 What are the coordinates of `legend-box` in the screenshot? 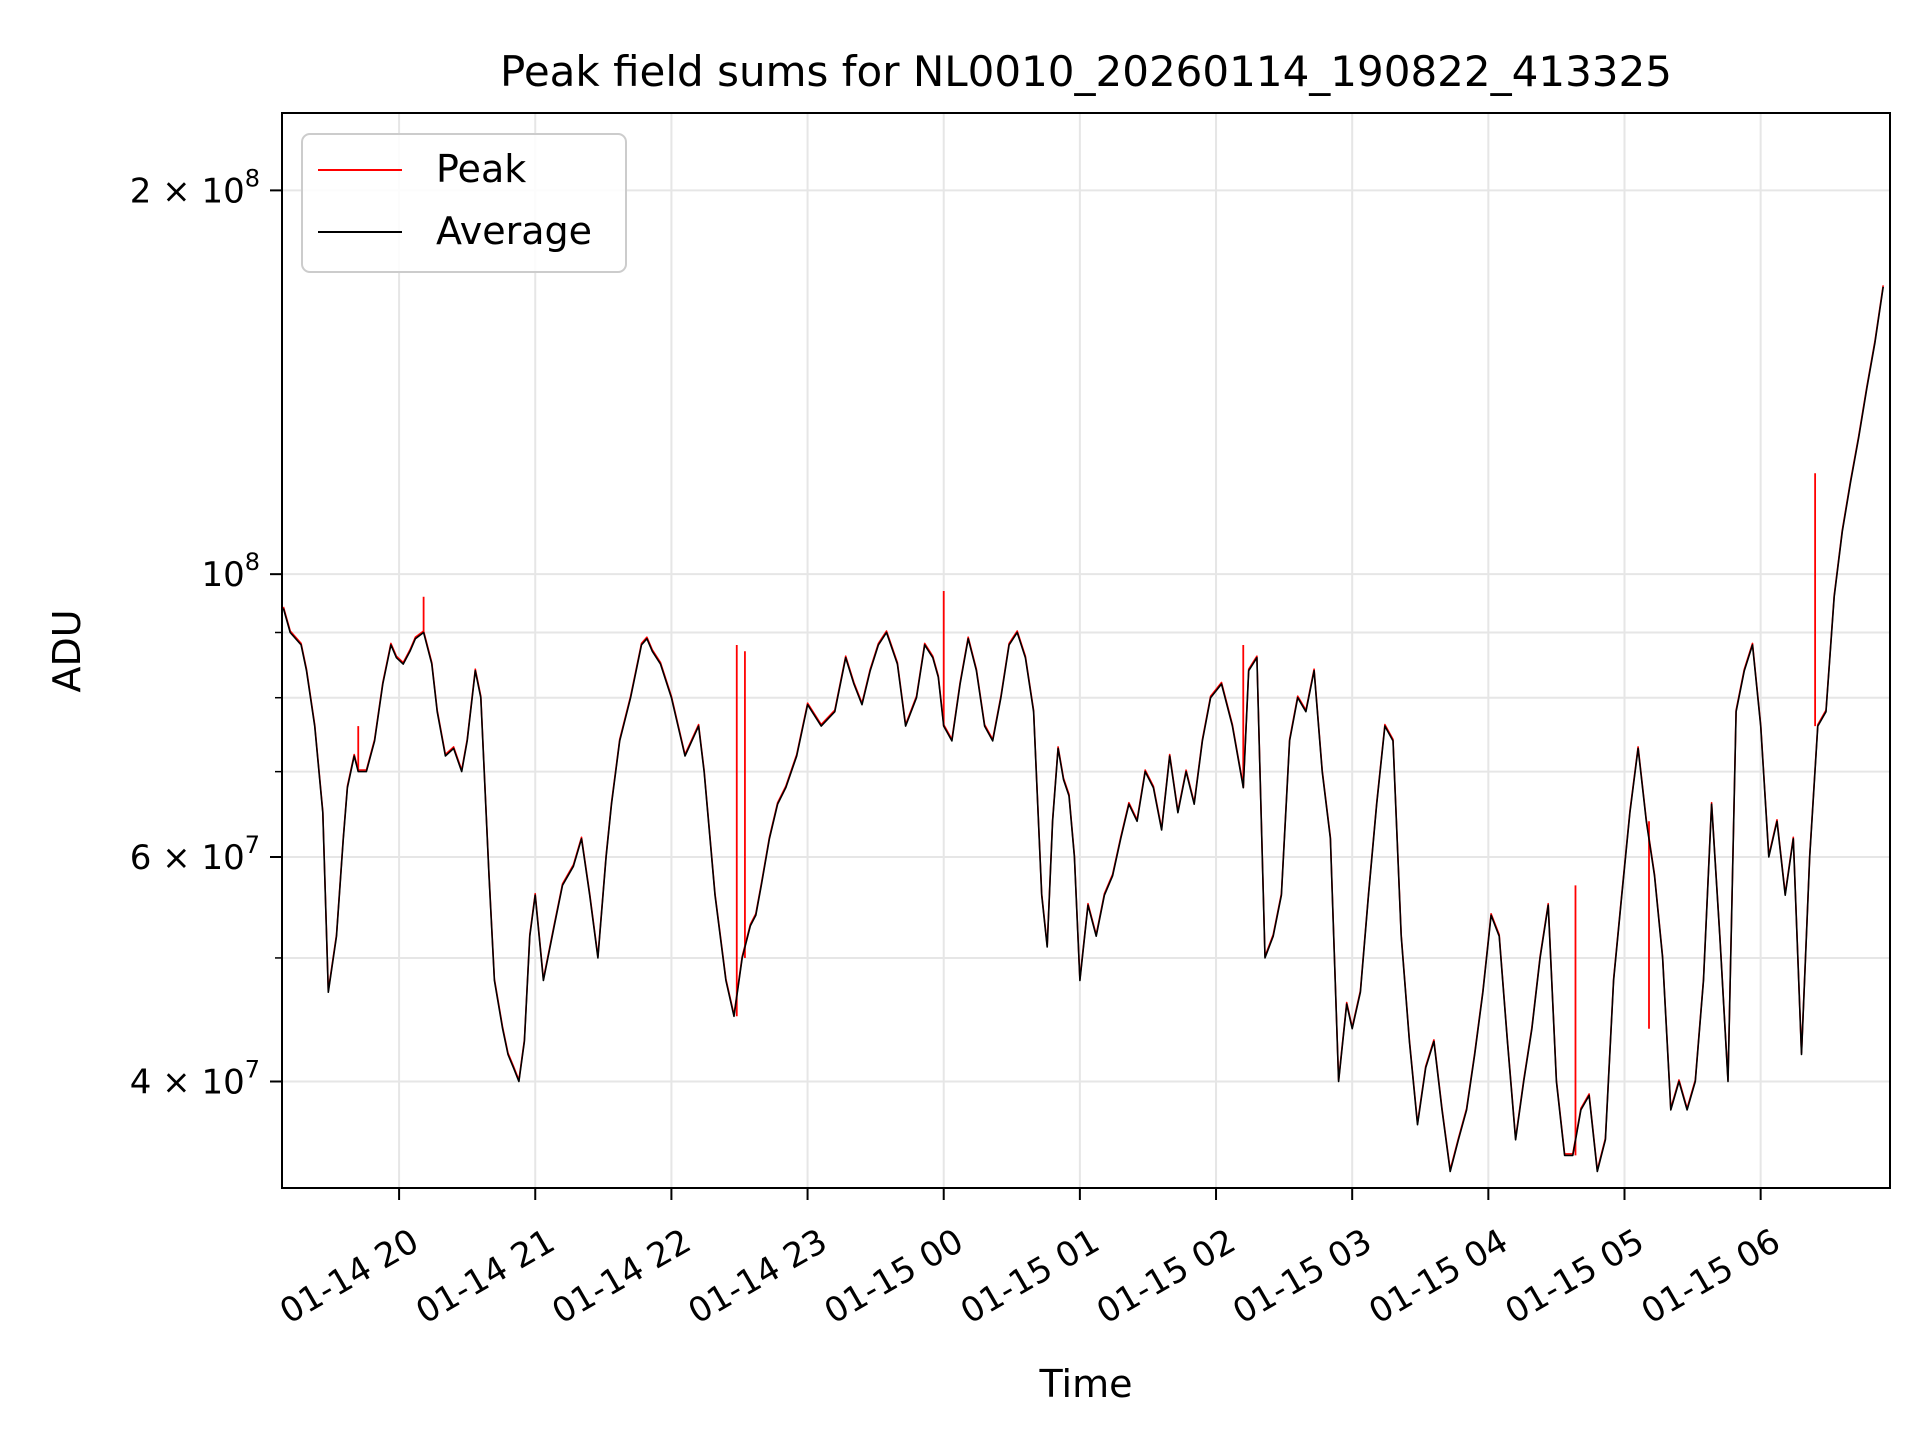 It's located at (464, 203).